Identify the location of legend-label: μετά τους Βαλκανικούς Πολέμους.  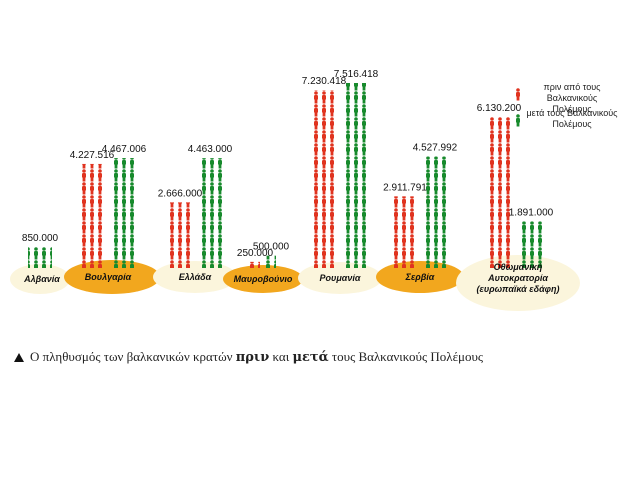
(572, 118).